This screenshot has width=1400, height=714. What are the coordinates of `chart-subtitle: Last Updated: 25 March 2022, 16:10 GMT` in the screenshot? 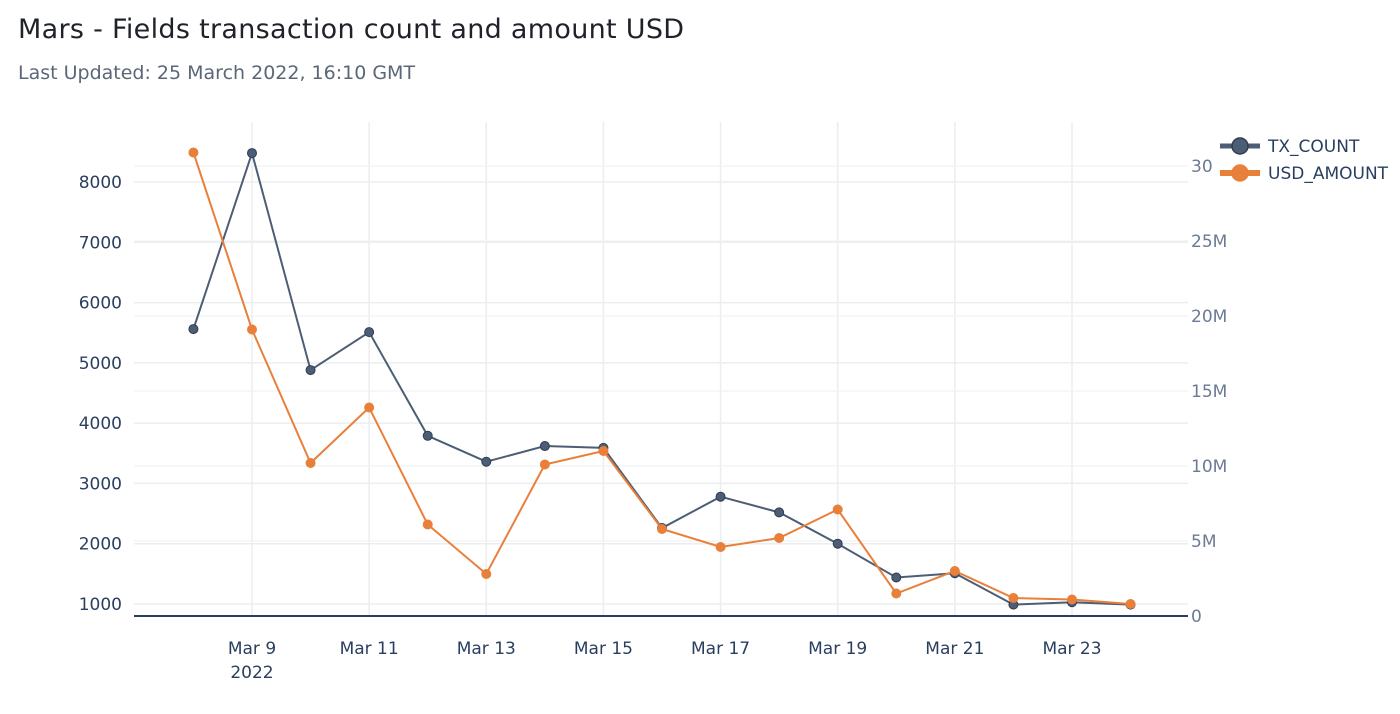 It's located at (217, 73).